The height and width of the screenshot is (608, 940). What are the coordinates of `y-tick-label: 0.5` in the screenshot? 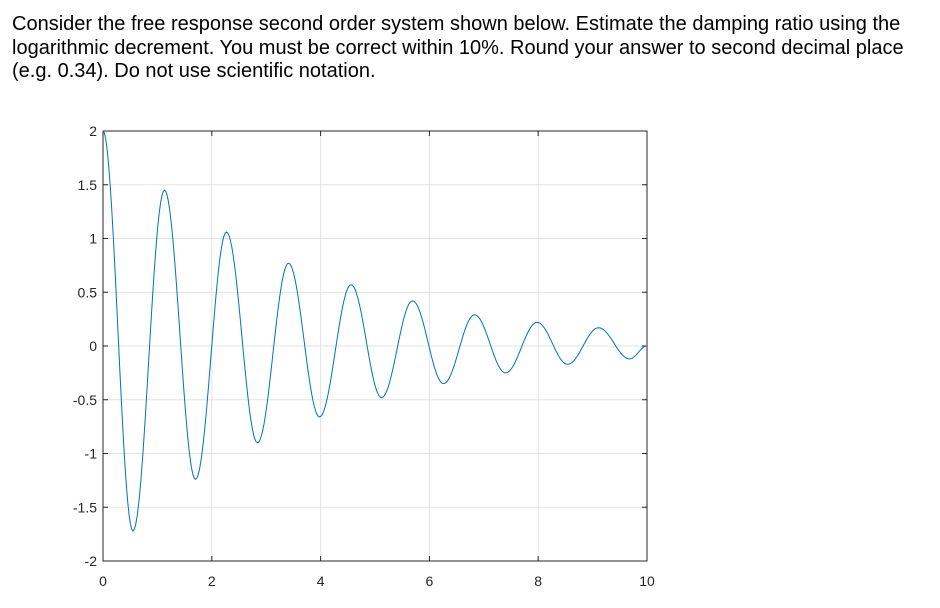 It's located at (88, 292).